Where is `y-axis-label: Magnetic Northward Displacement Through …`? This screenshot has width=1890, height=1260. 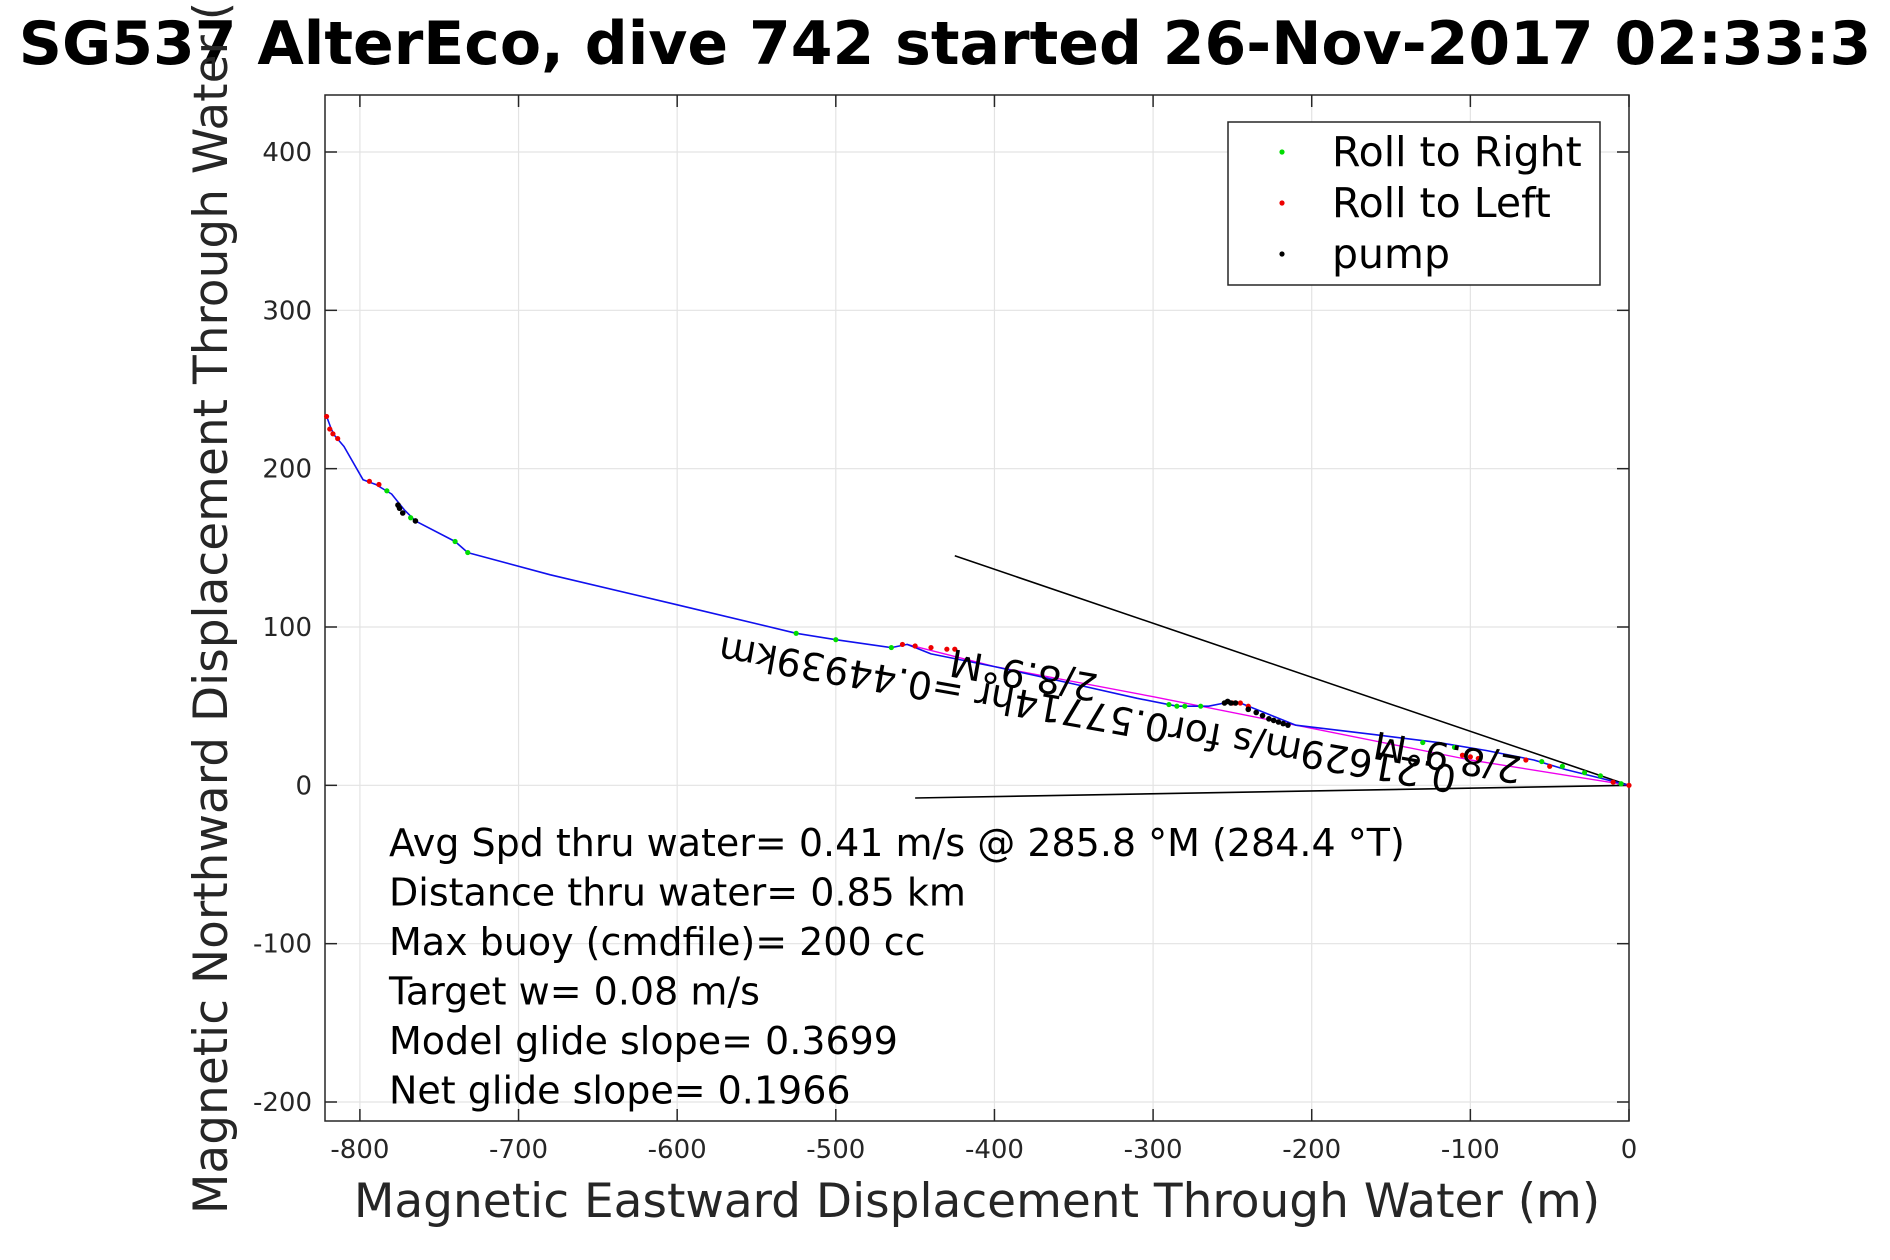 y-axis-label: Magnetic Northward Displacement Through … is located at coordinates (211, 608).